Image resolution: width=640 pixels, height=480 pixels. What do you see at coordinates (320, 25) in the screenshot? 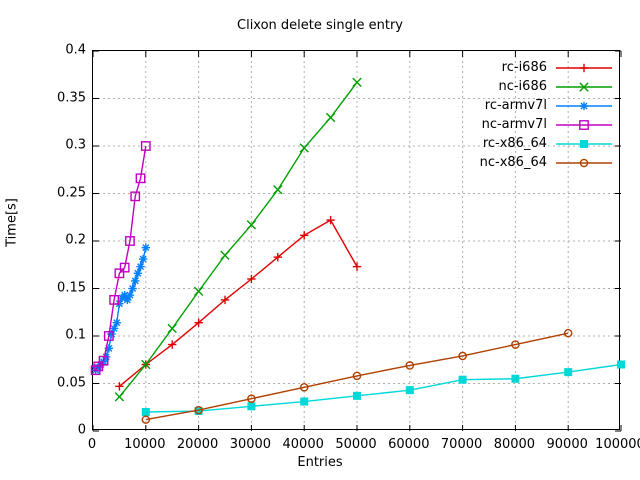
I see `chart-title: Clixon delete single entry` at bounding box center [320, 25].